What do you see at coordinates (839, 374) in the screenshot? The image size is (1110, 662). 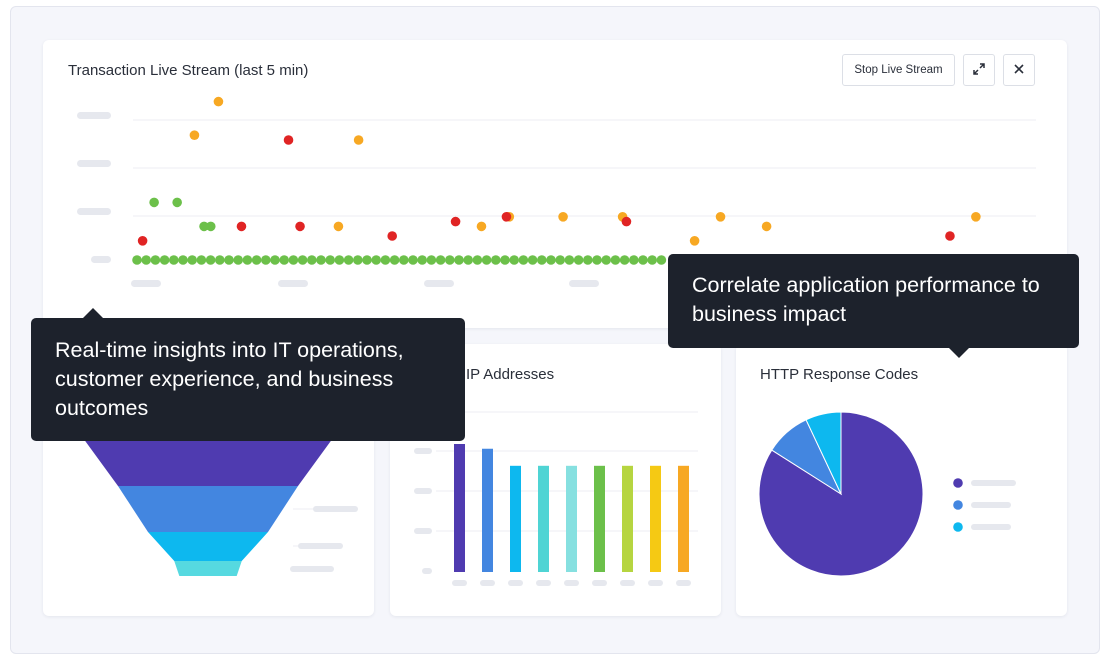 I see `http-card-title: HTTP Response Codes` at bounding box center [839, 374].